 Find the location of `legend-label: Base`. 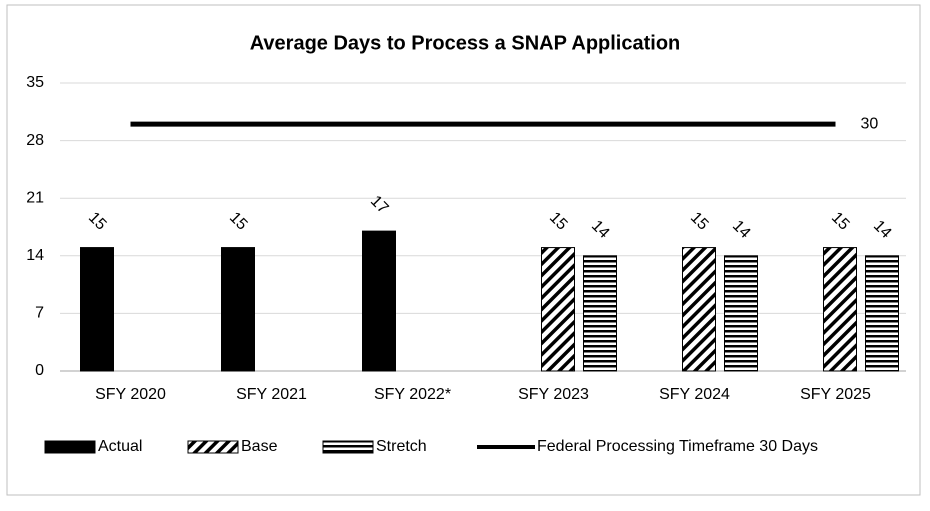

legend-label: Base is located at coordinates (259, 446).